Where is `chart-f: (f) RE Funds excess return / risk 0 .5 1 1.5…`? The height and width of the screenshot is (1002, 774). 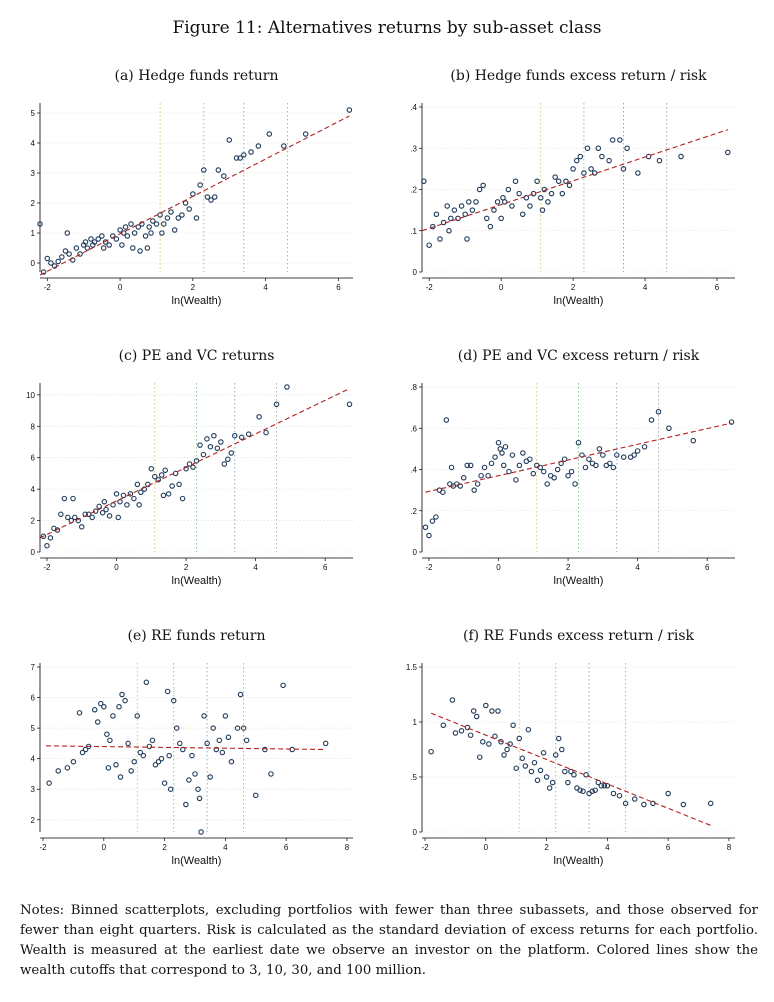 chart-f: (f) RE Funds excess return / risk 0 .5 1 1.5… is located at coordinates (570, 747).